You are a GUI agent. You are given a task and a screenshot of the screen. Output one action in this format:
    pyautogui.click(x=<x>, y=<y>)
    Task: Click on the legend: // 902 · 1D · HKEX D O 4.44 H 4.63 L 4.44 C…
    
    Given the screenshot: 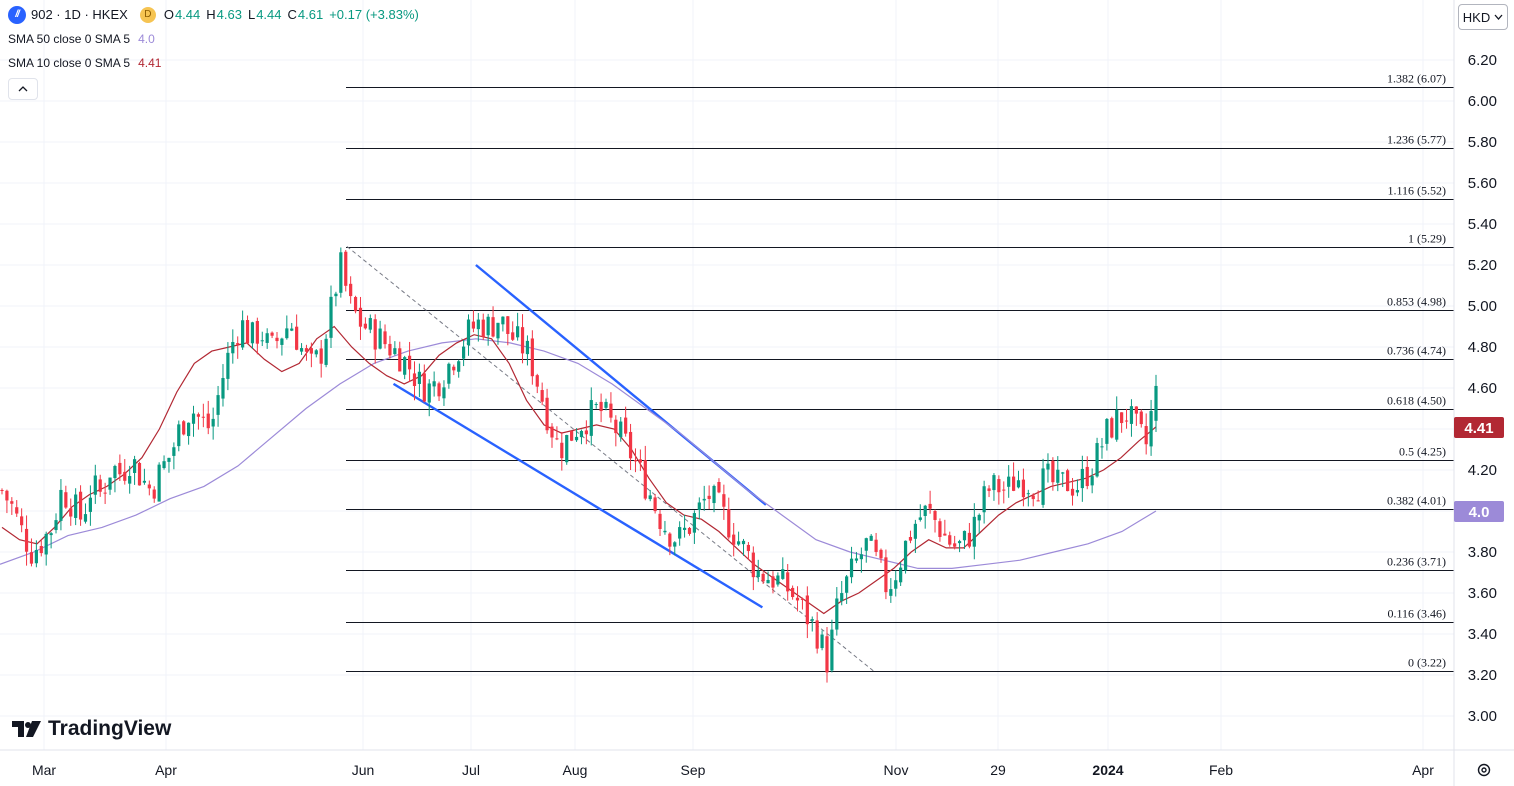 What is the action you would take?
    pyautogui.click(x=216, y=39)
    